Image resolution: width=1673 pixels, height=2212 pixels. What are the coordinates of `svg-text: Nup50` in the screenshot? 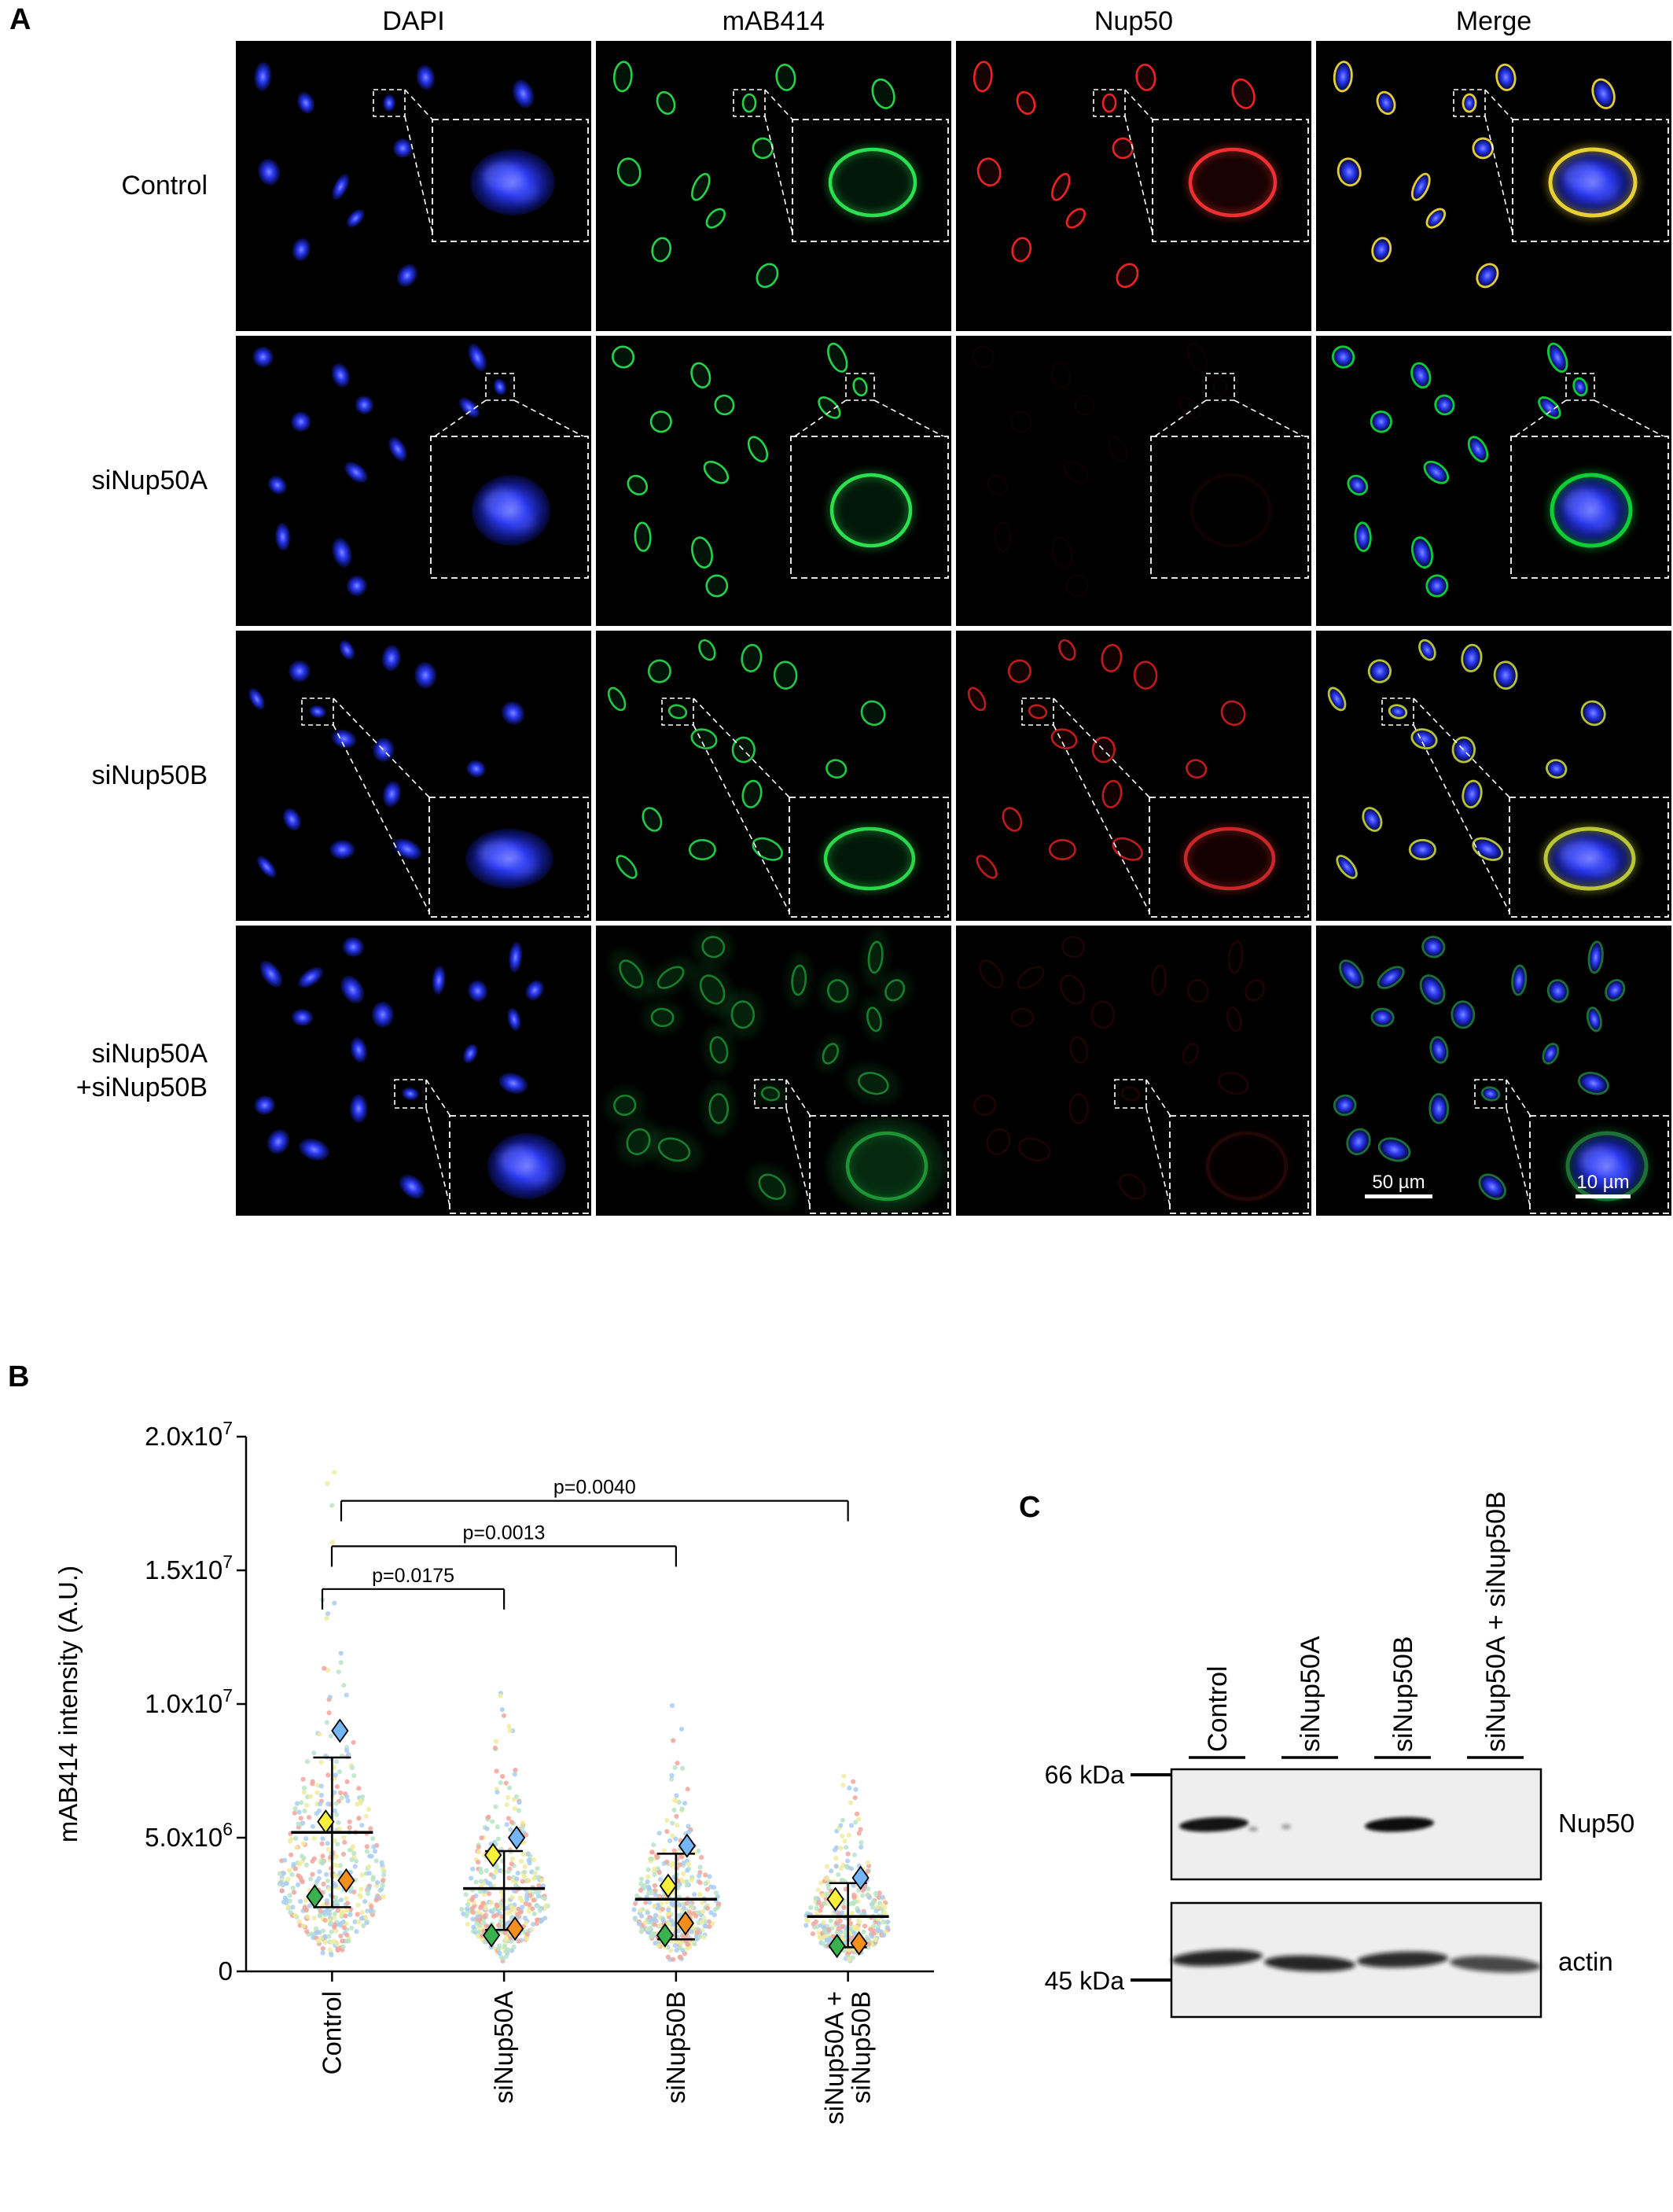 It's located at (1596, 1823).